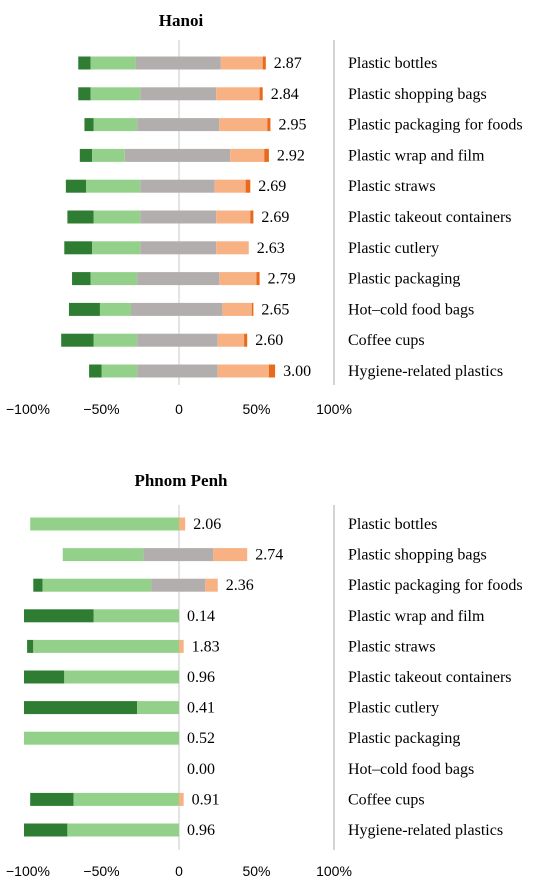 The image size is (550, 889). Describe the element at coordinates (206, 646) in the screenshot. I see `mean-score-label: 1.83` at that location.